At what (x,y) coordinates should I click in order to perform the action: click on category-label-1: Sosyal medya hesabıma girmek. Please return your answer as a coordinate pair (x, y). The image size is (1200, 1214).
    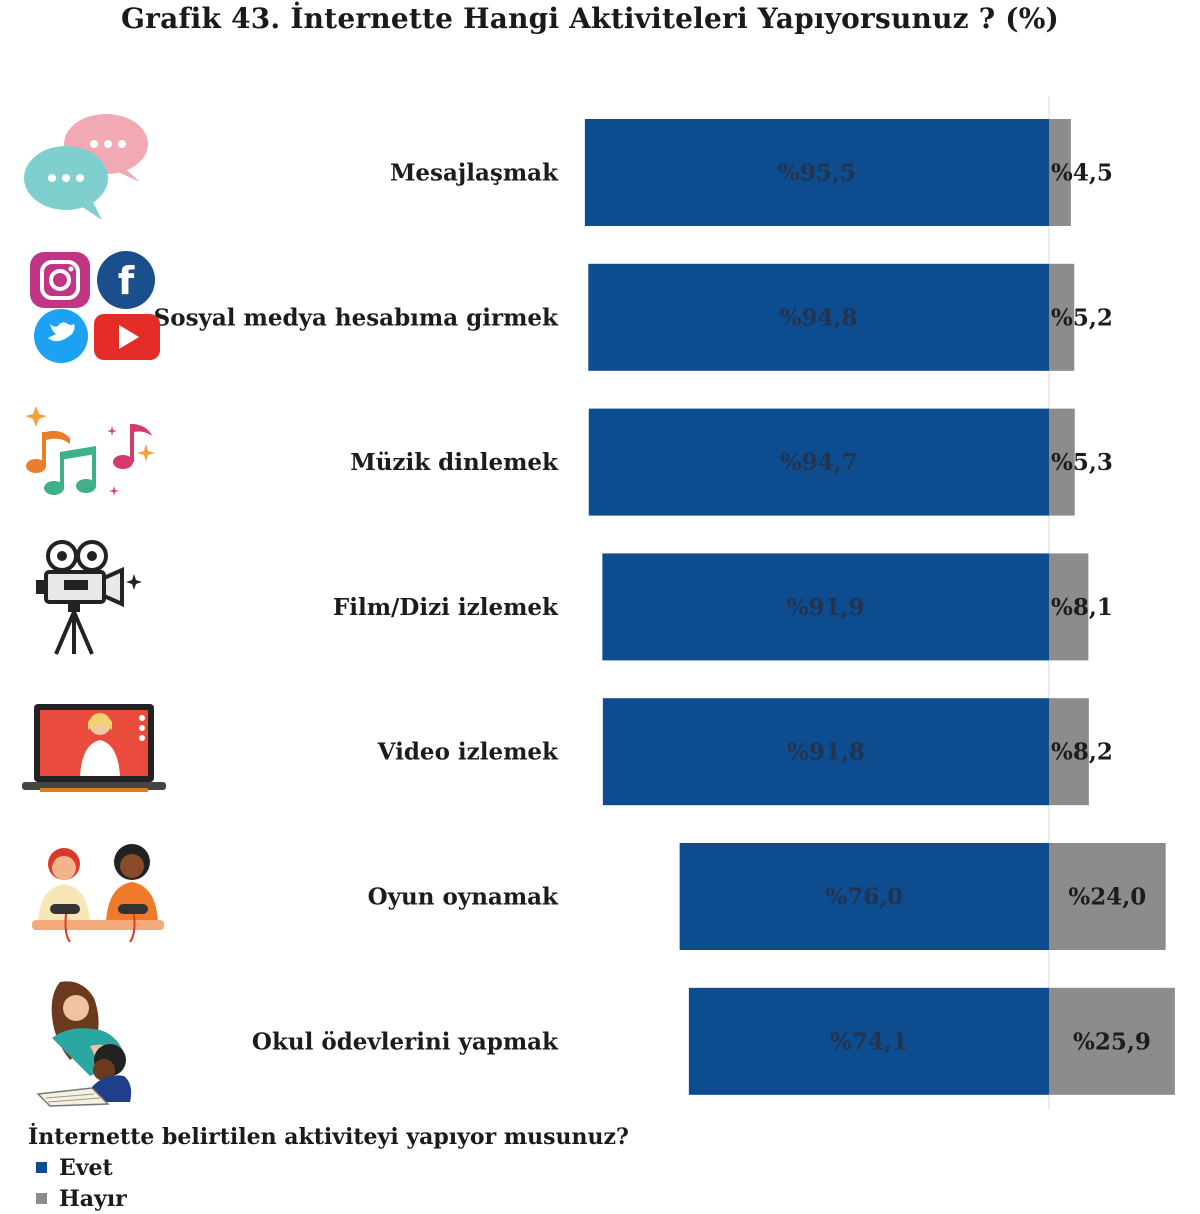
    Looking at the image, I should click on (356, 317).